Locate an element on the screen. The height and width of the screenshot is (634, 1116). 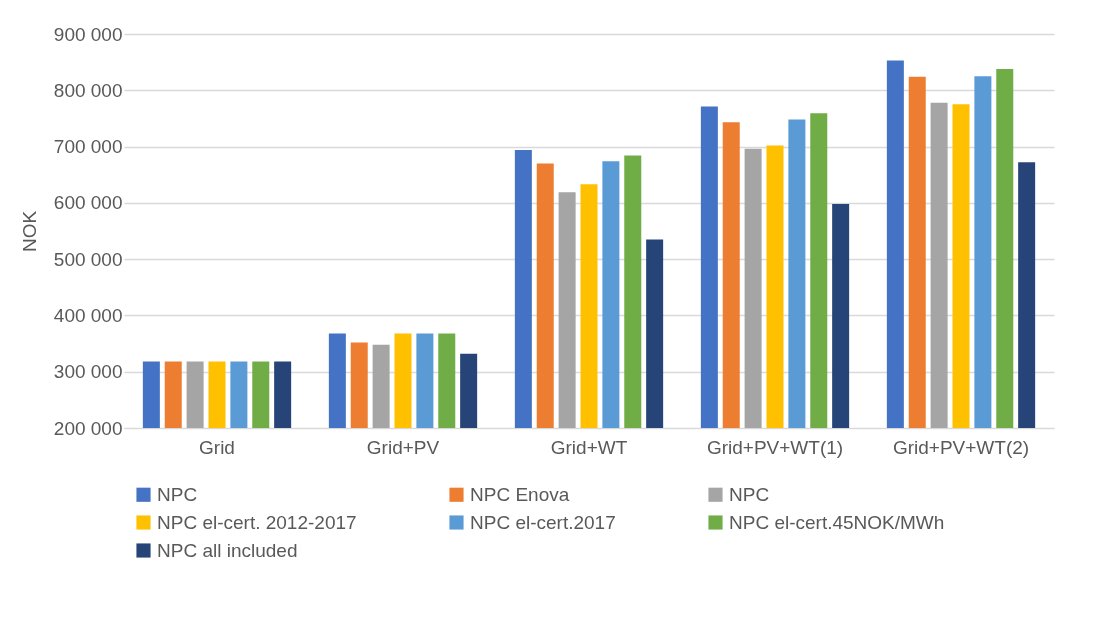
legend-label: NPC el-cert.2017 is located at coordinates (543, 522).